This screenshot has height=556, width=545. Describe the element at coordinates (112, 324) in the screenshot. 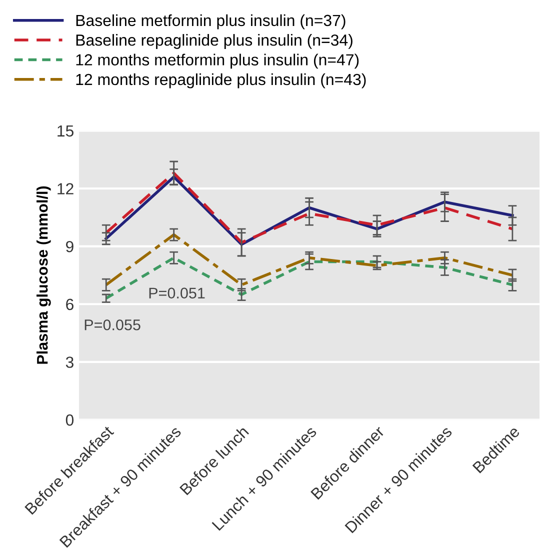

I see `annotation: P=0.055` at that location.